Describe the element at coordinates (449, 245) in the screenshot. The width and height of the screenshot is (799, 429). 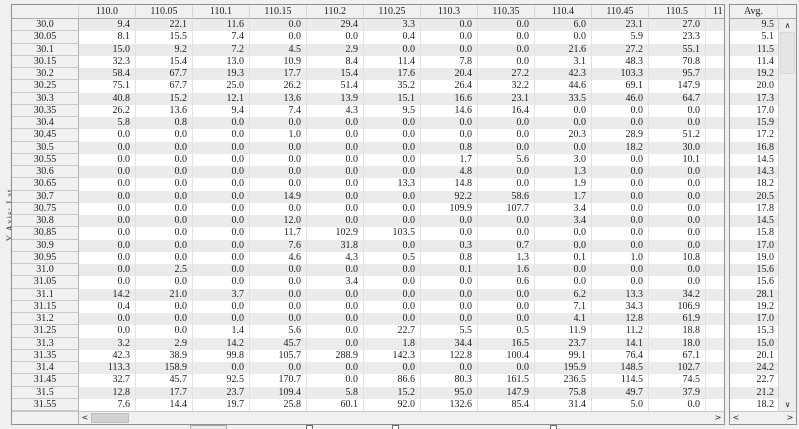
I see `data-cell: 0.3` at that location.